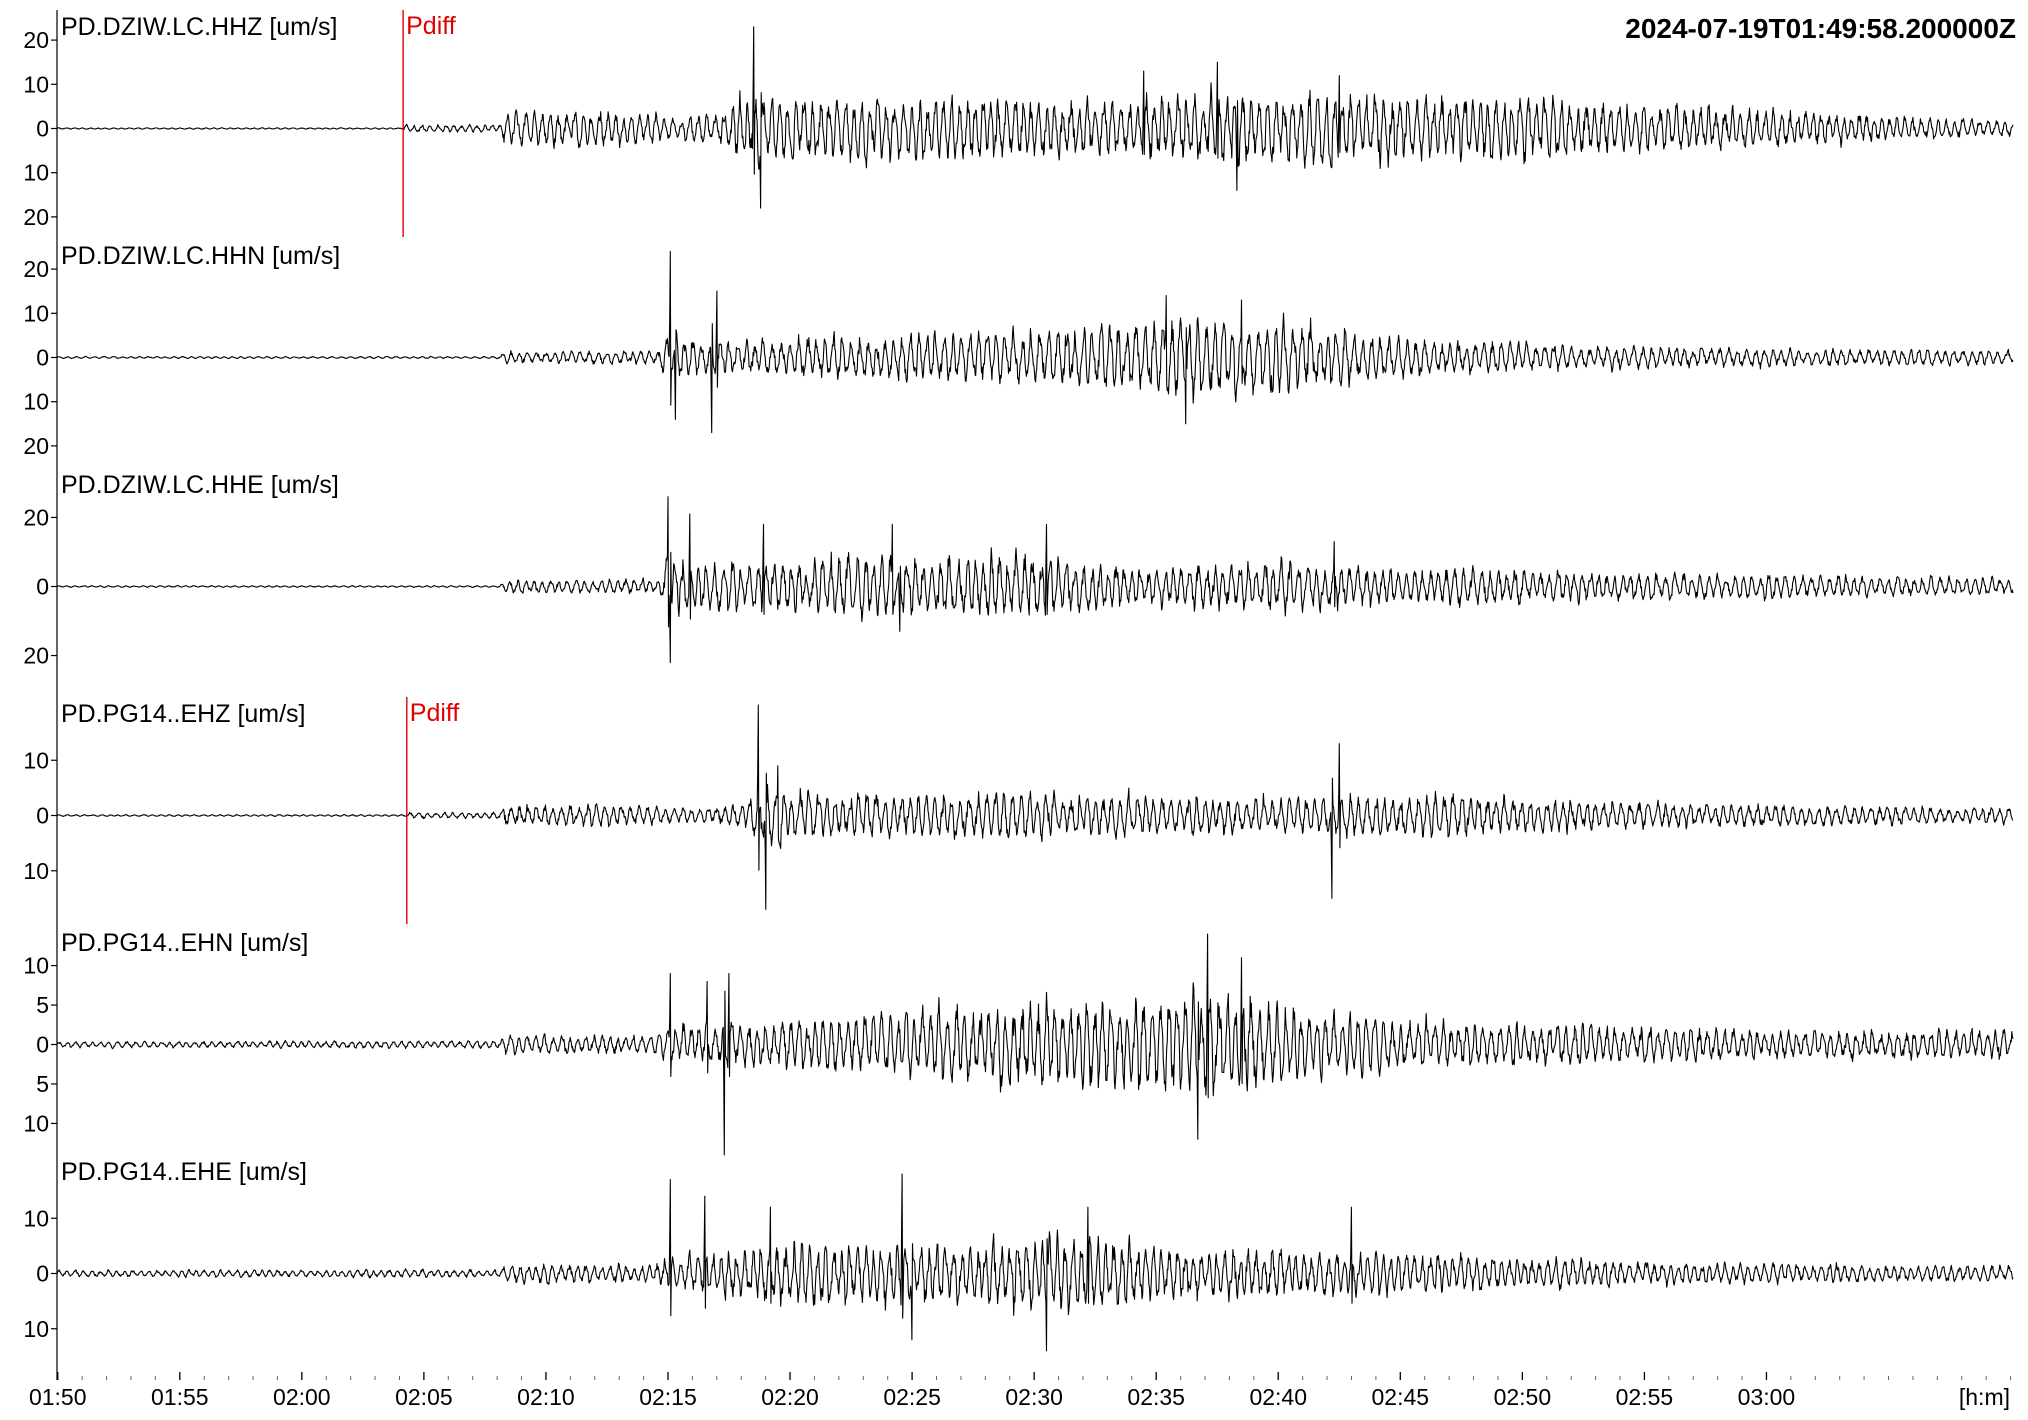 This screenshot has width=2028, height=1420. I want to click on x-tick-label: 02:10, so click(546, 1397).